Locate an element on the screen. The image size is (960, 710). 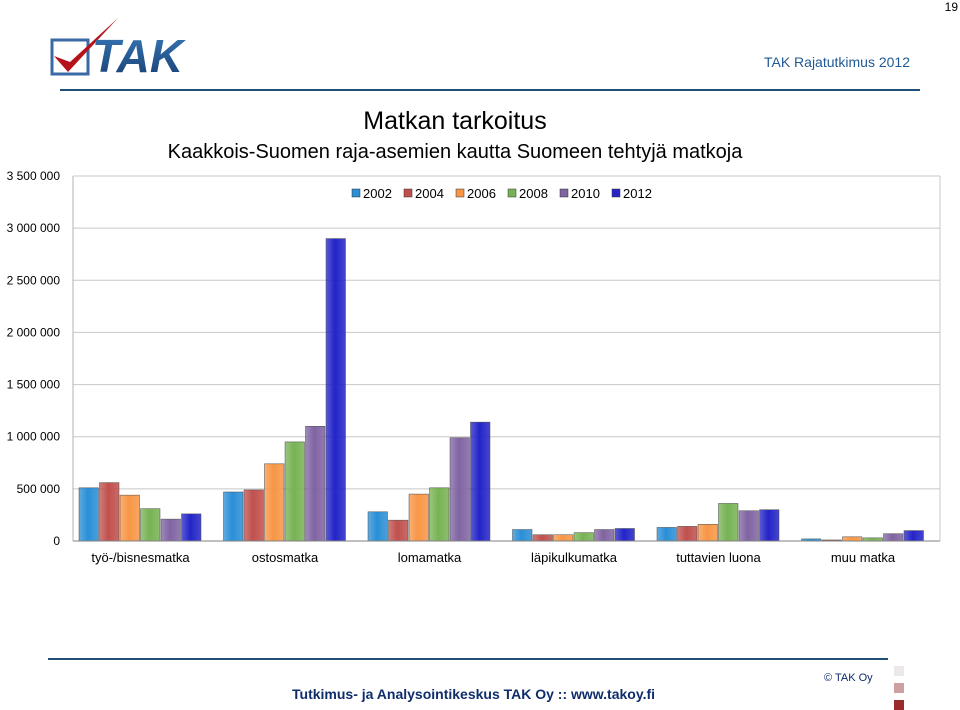
y-tick-label: 0 is located at coordinates (56, 541).